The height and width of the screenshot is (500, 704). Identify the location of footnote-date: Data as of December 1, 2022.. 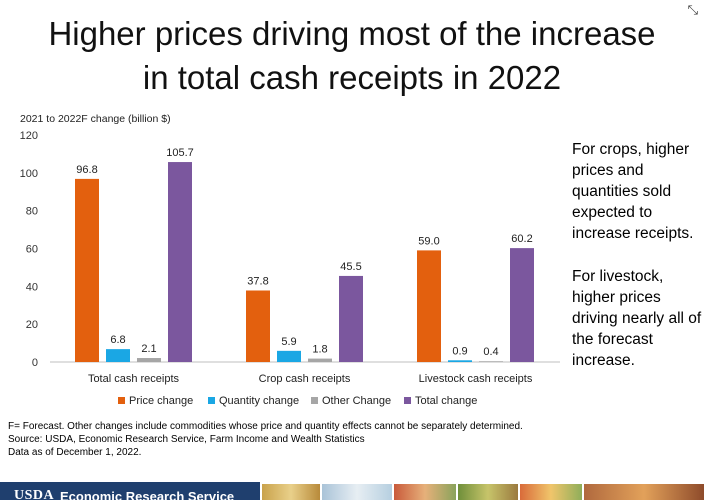
(75, 452).